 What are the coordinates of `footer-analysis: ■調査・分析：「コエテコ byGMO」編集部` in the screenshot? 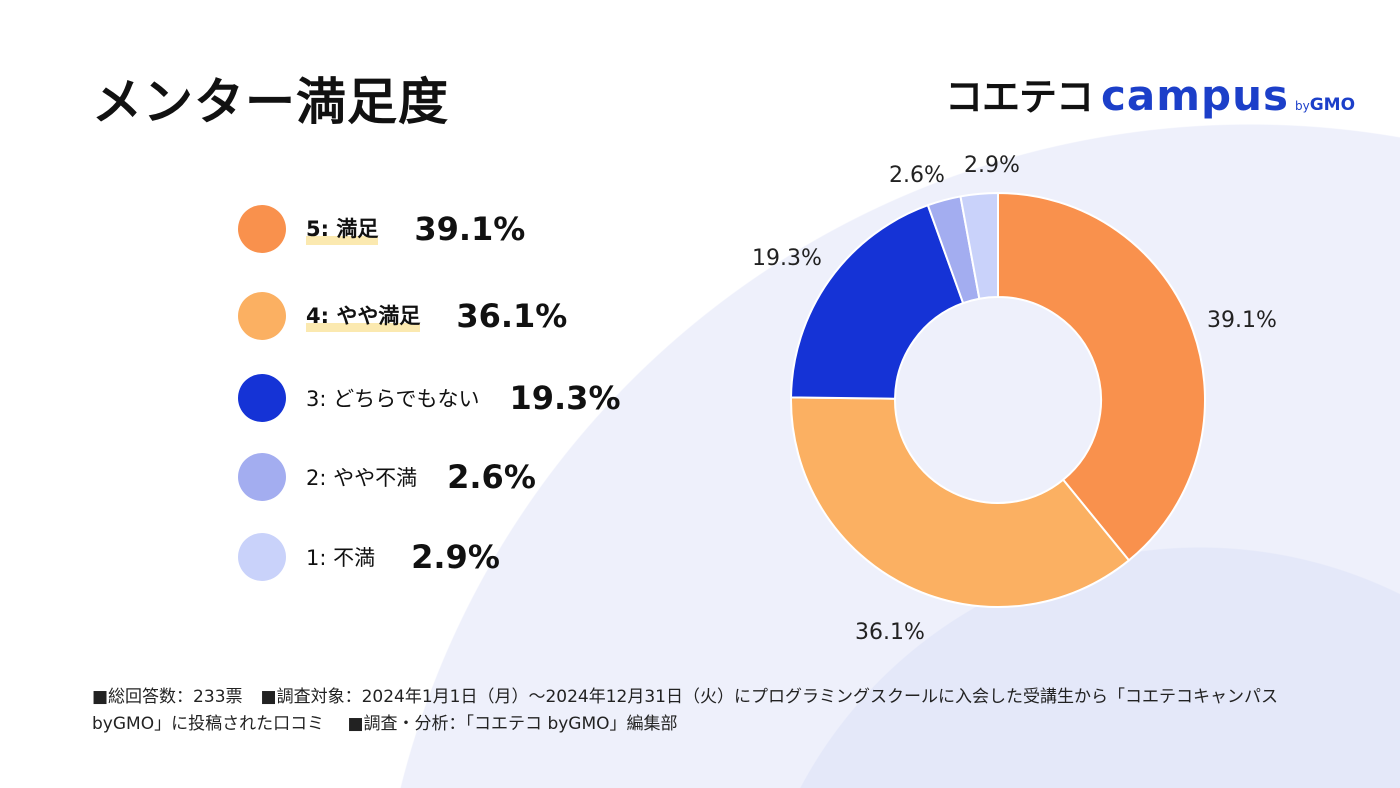 It's located at (512, 724).